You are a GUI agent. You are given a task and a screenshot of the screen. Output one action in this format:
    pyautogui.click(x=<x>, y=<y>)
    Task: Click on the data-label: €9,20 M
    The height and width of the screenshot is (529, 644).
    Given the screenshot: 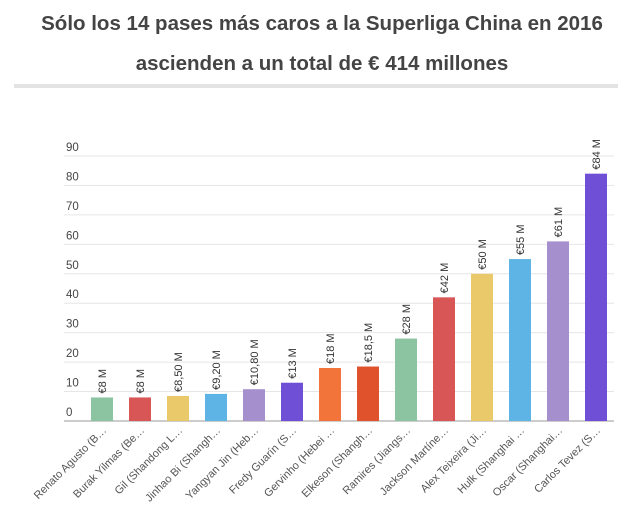 What is the action you would take?
    pyautogui.click(x=217, y=370)
    